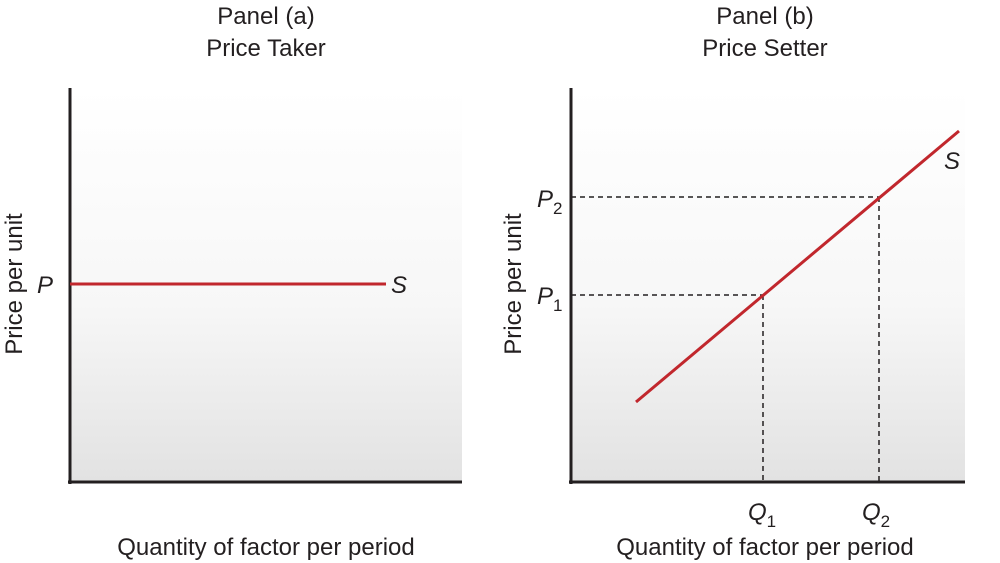  What do you see at coordinates (762, 515) in the screenshot?
I see `panel-b-q1-label: Q1` at bounding box center [762, 515].